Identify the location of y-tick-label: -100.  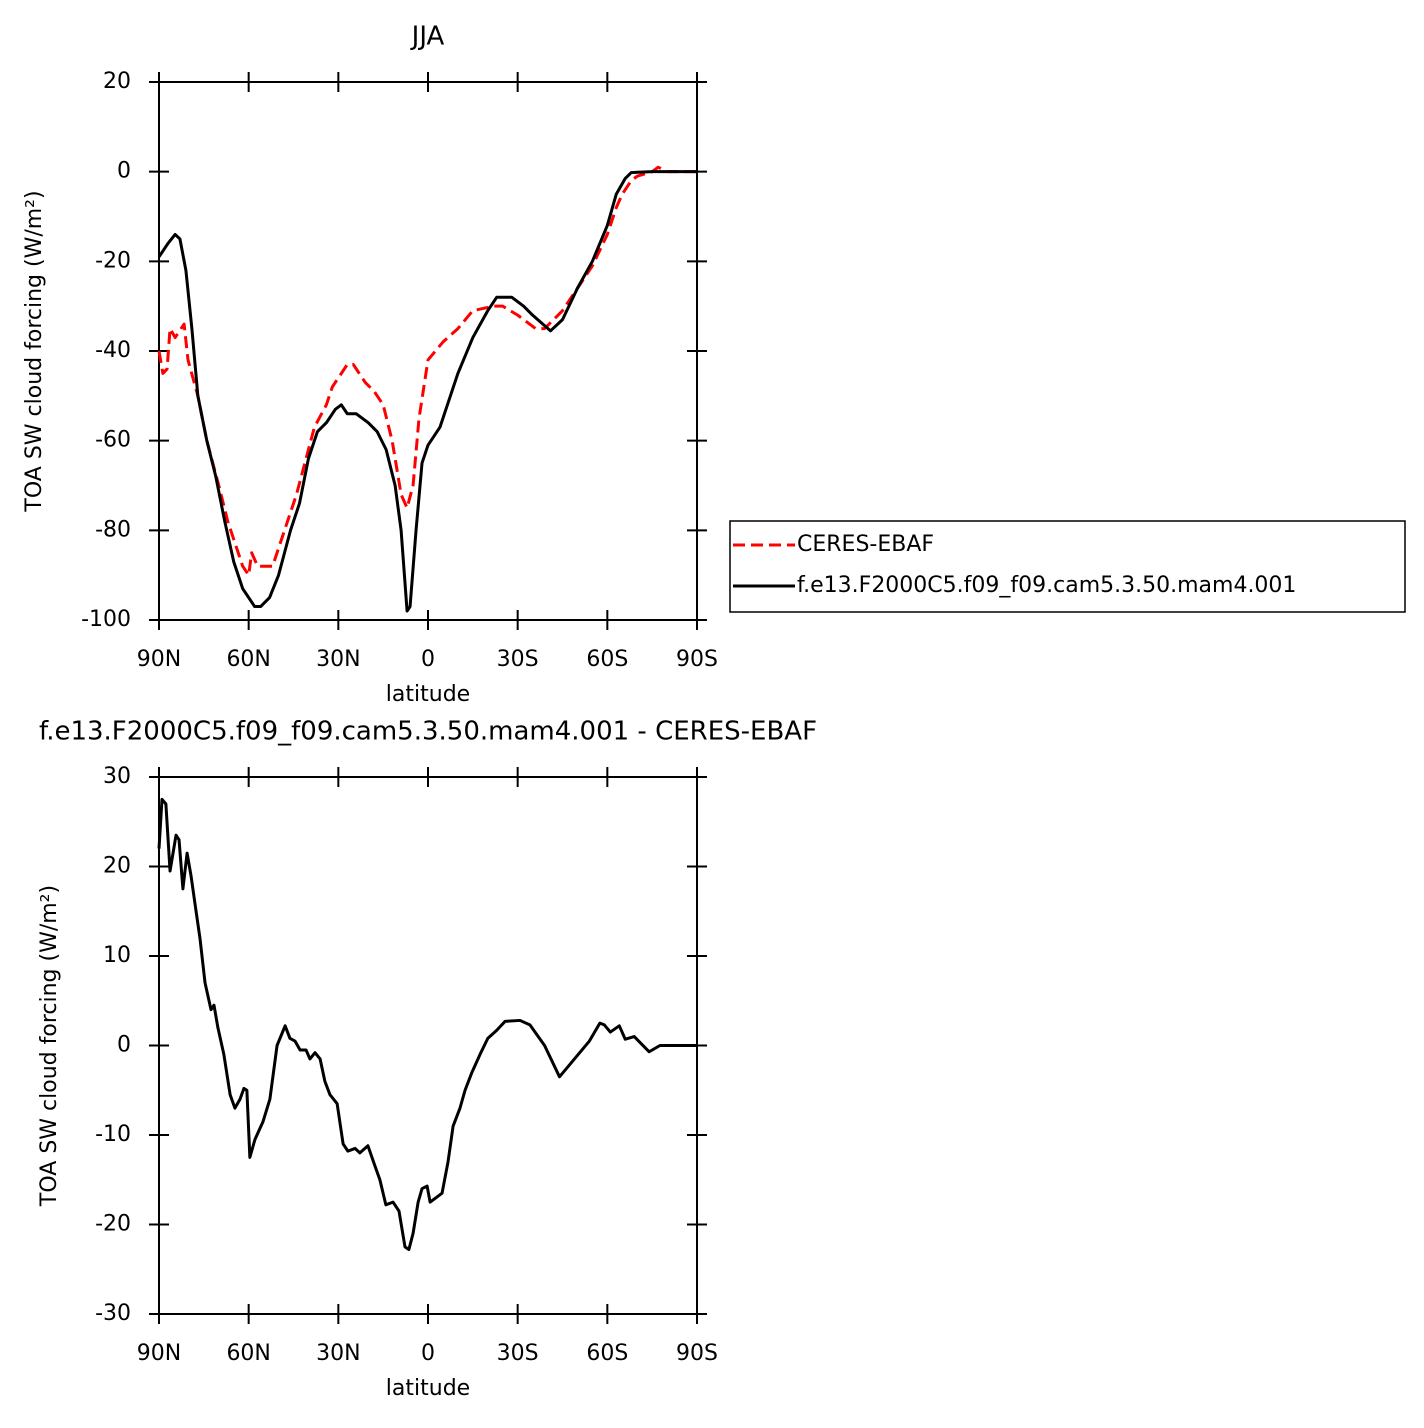
(106, 619).